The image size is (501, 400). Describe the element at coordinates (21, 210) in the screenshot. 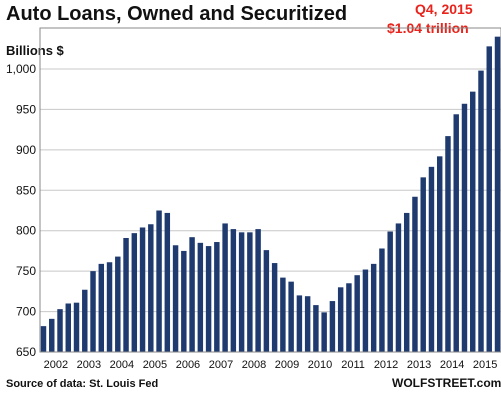

I see `y-tick-labels: 650 700 750 800 850 900 950 1,000` at that location.